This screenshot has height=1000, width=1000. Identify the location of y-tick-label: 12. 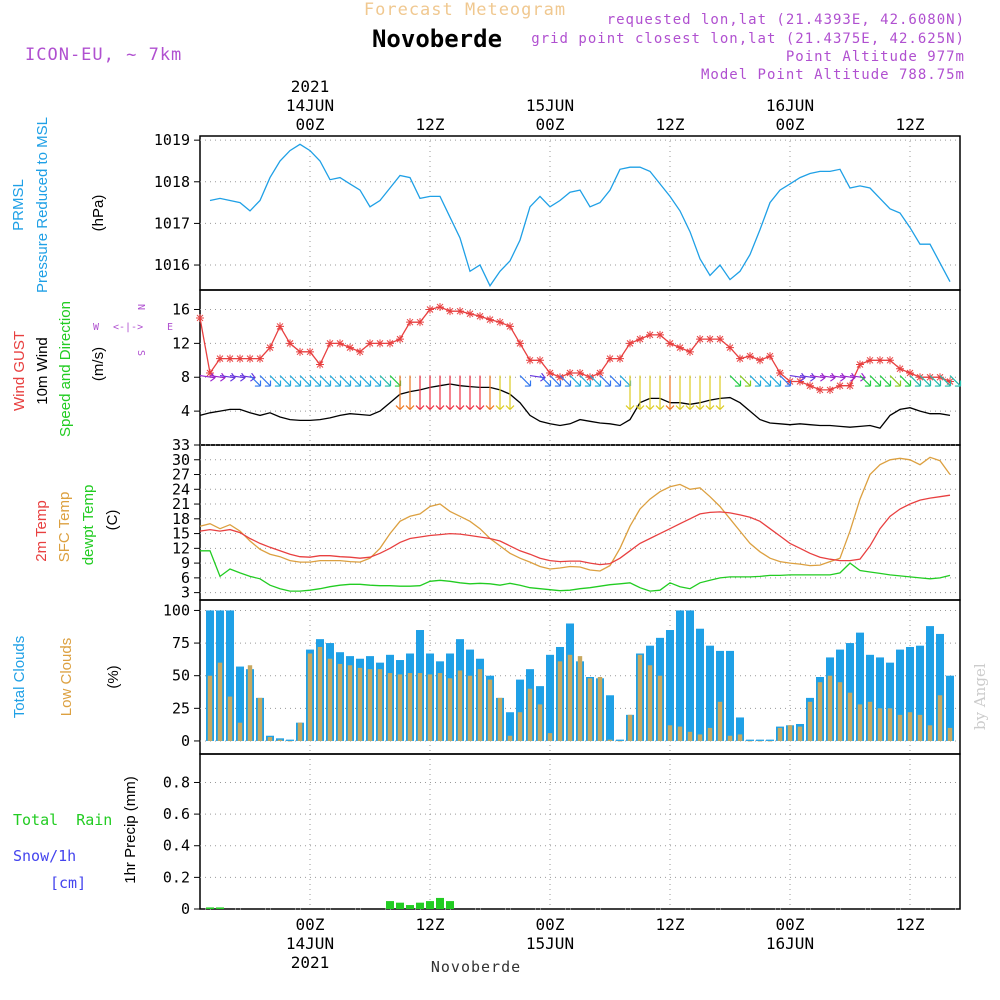
(181, 548).